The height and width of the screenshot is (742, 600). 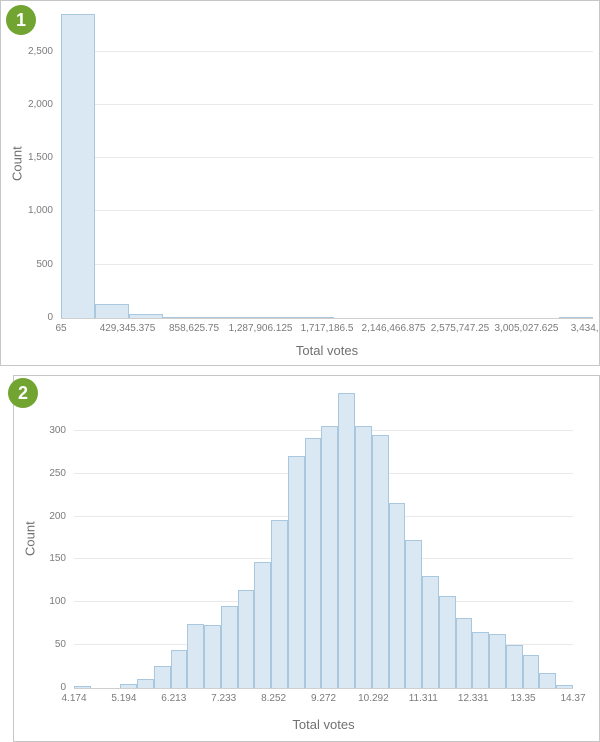 I want to click on step-badge-1: 1, so click(x=21, y=20).